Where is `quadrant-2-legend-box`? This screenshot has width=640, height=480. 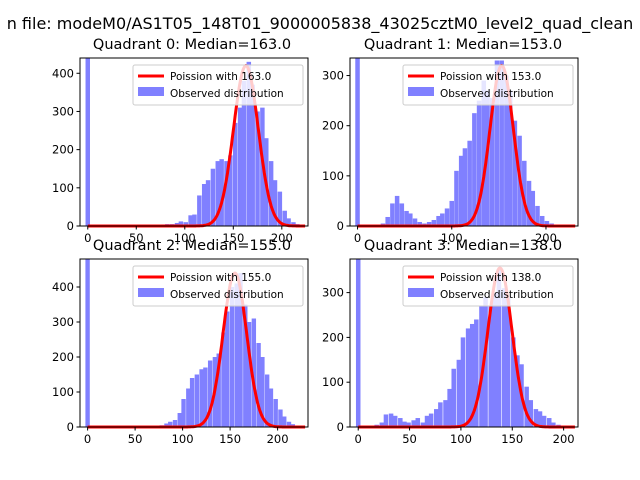
quadrant-2-legend-box is located at coordinates (218, 286).